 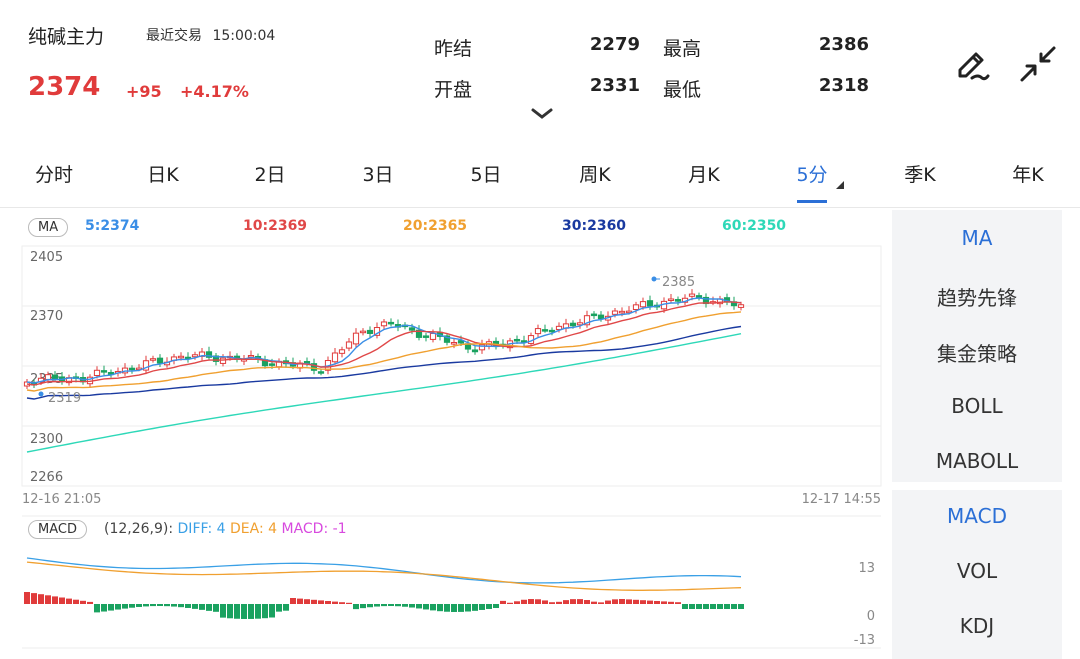 I want to click on macd-dea-line, so click(x=384, y=576).